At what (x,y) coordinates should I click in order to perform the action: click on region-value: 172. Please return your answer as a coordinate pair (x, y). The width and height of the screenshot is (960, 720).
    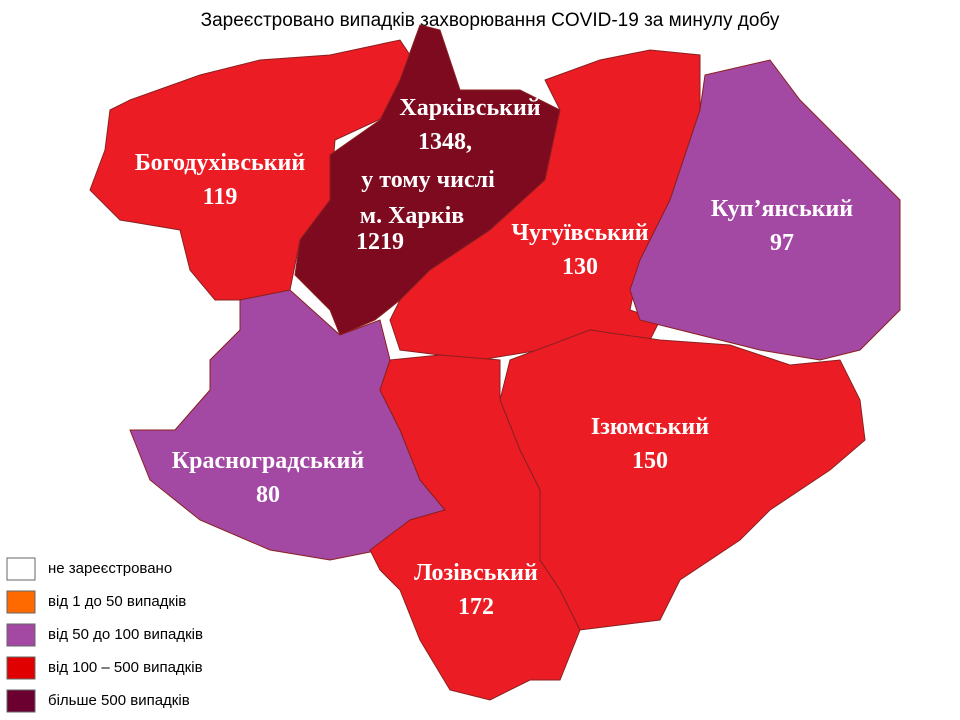
    Looking at the image, I should click on (476, 607).